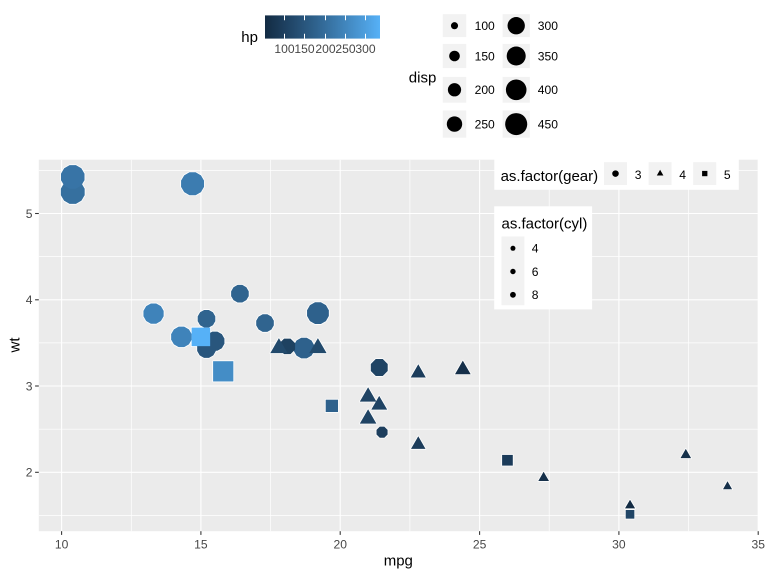 The image size is (768, 576). I want to click on svg-text: as.factor(gear), so click(550, 176).